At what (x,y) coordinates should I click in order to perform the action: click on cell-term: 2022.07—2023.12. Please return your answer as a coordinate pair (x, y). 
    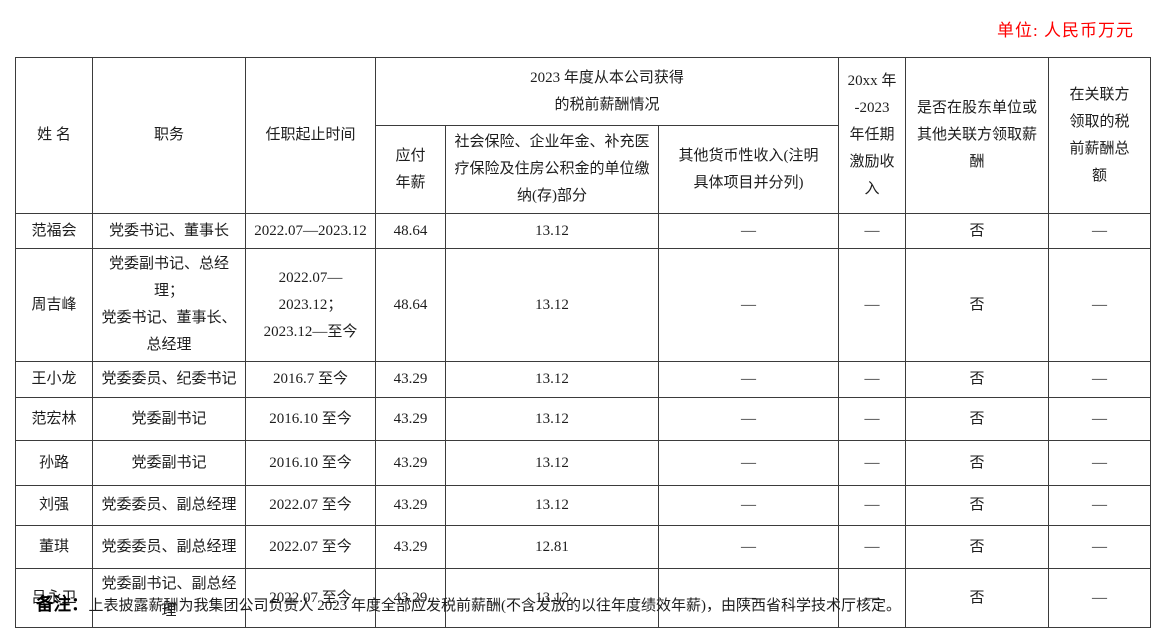
    Looking at the image, I should click on (310, 231).